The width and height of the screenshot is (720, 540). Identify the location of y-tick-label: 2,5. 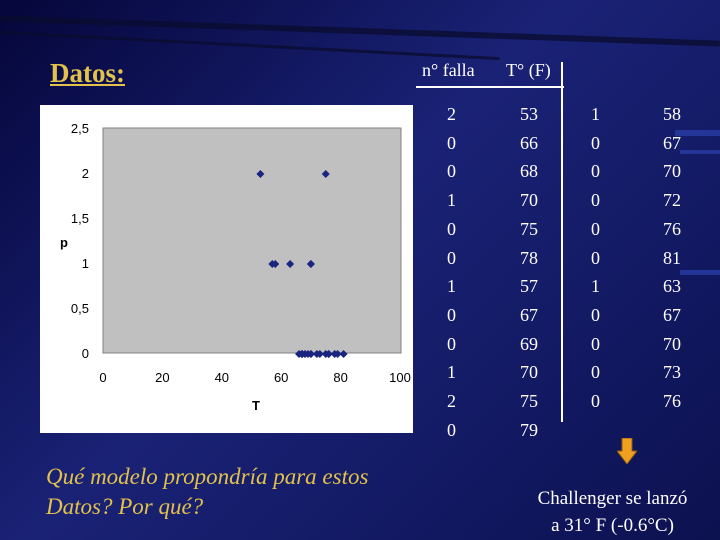
(80, 128).